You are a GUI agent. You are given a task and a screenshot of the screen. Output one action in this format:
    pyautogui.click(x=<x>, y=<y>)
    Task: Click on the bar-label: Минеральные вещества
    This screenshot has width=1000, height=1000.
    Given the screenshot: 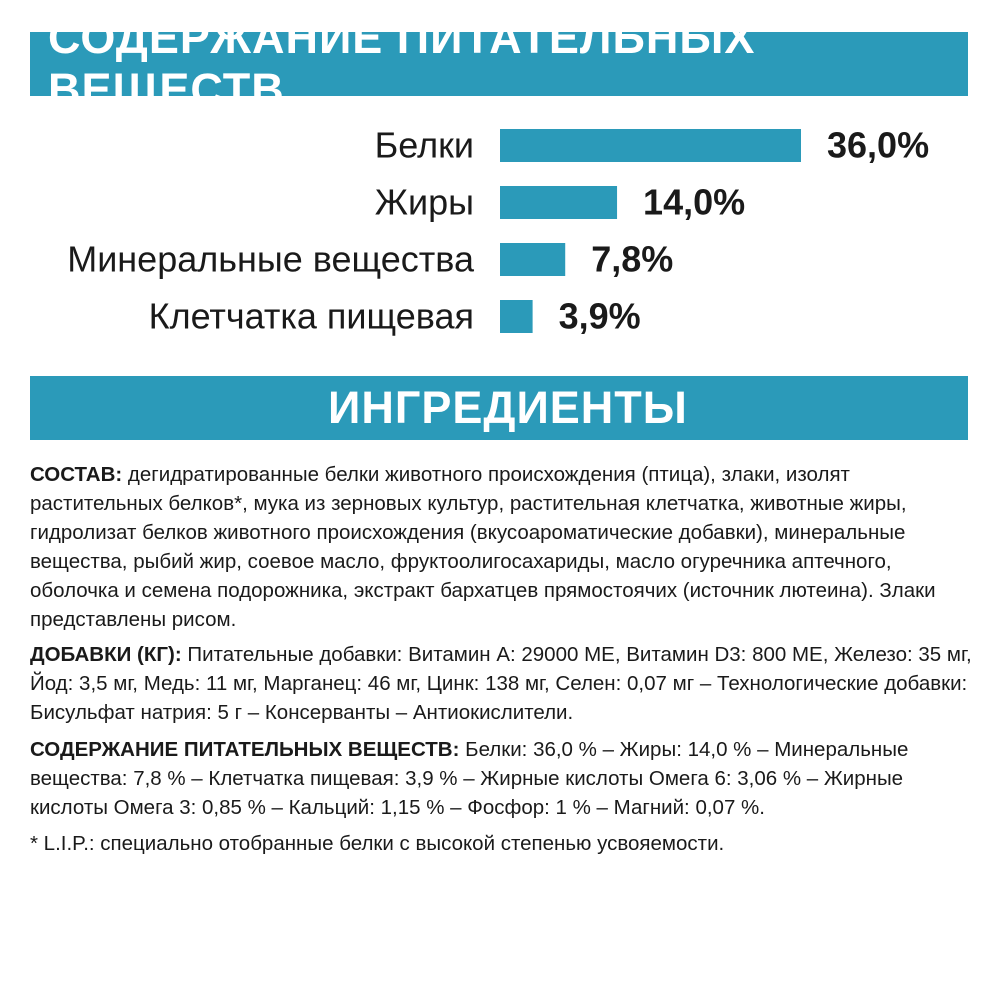 What is the action you would take?
    pyautogui.click(x=271, y=259)
    